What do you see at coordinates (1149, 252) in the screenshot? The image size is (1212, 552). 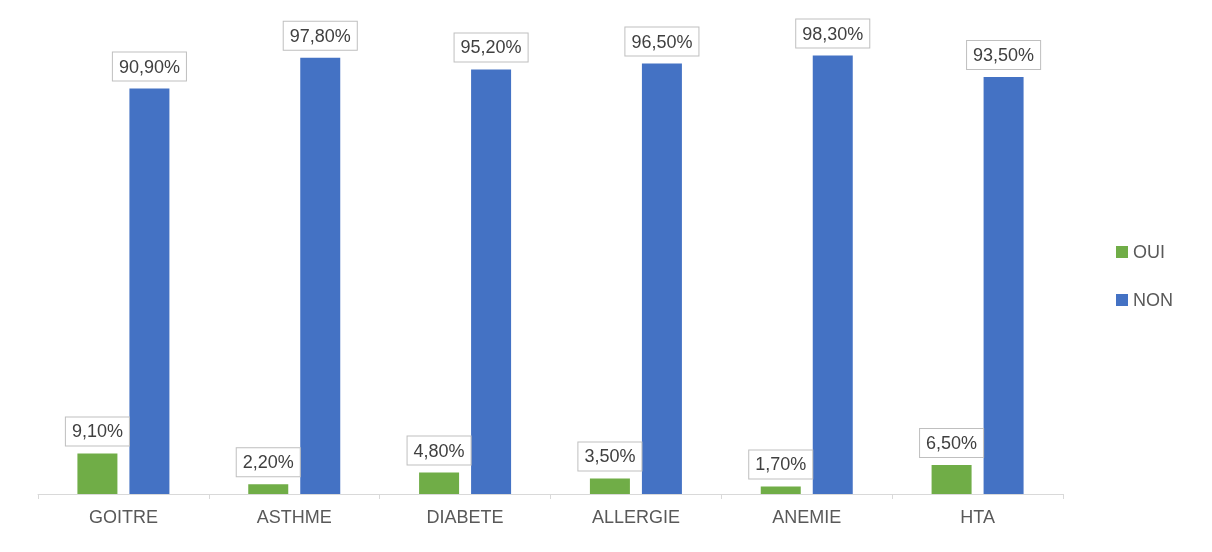 I see `legend-label: OUI` at bounding box center [1149, 252].